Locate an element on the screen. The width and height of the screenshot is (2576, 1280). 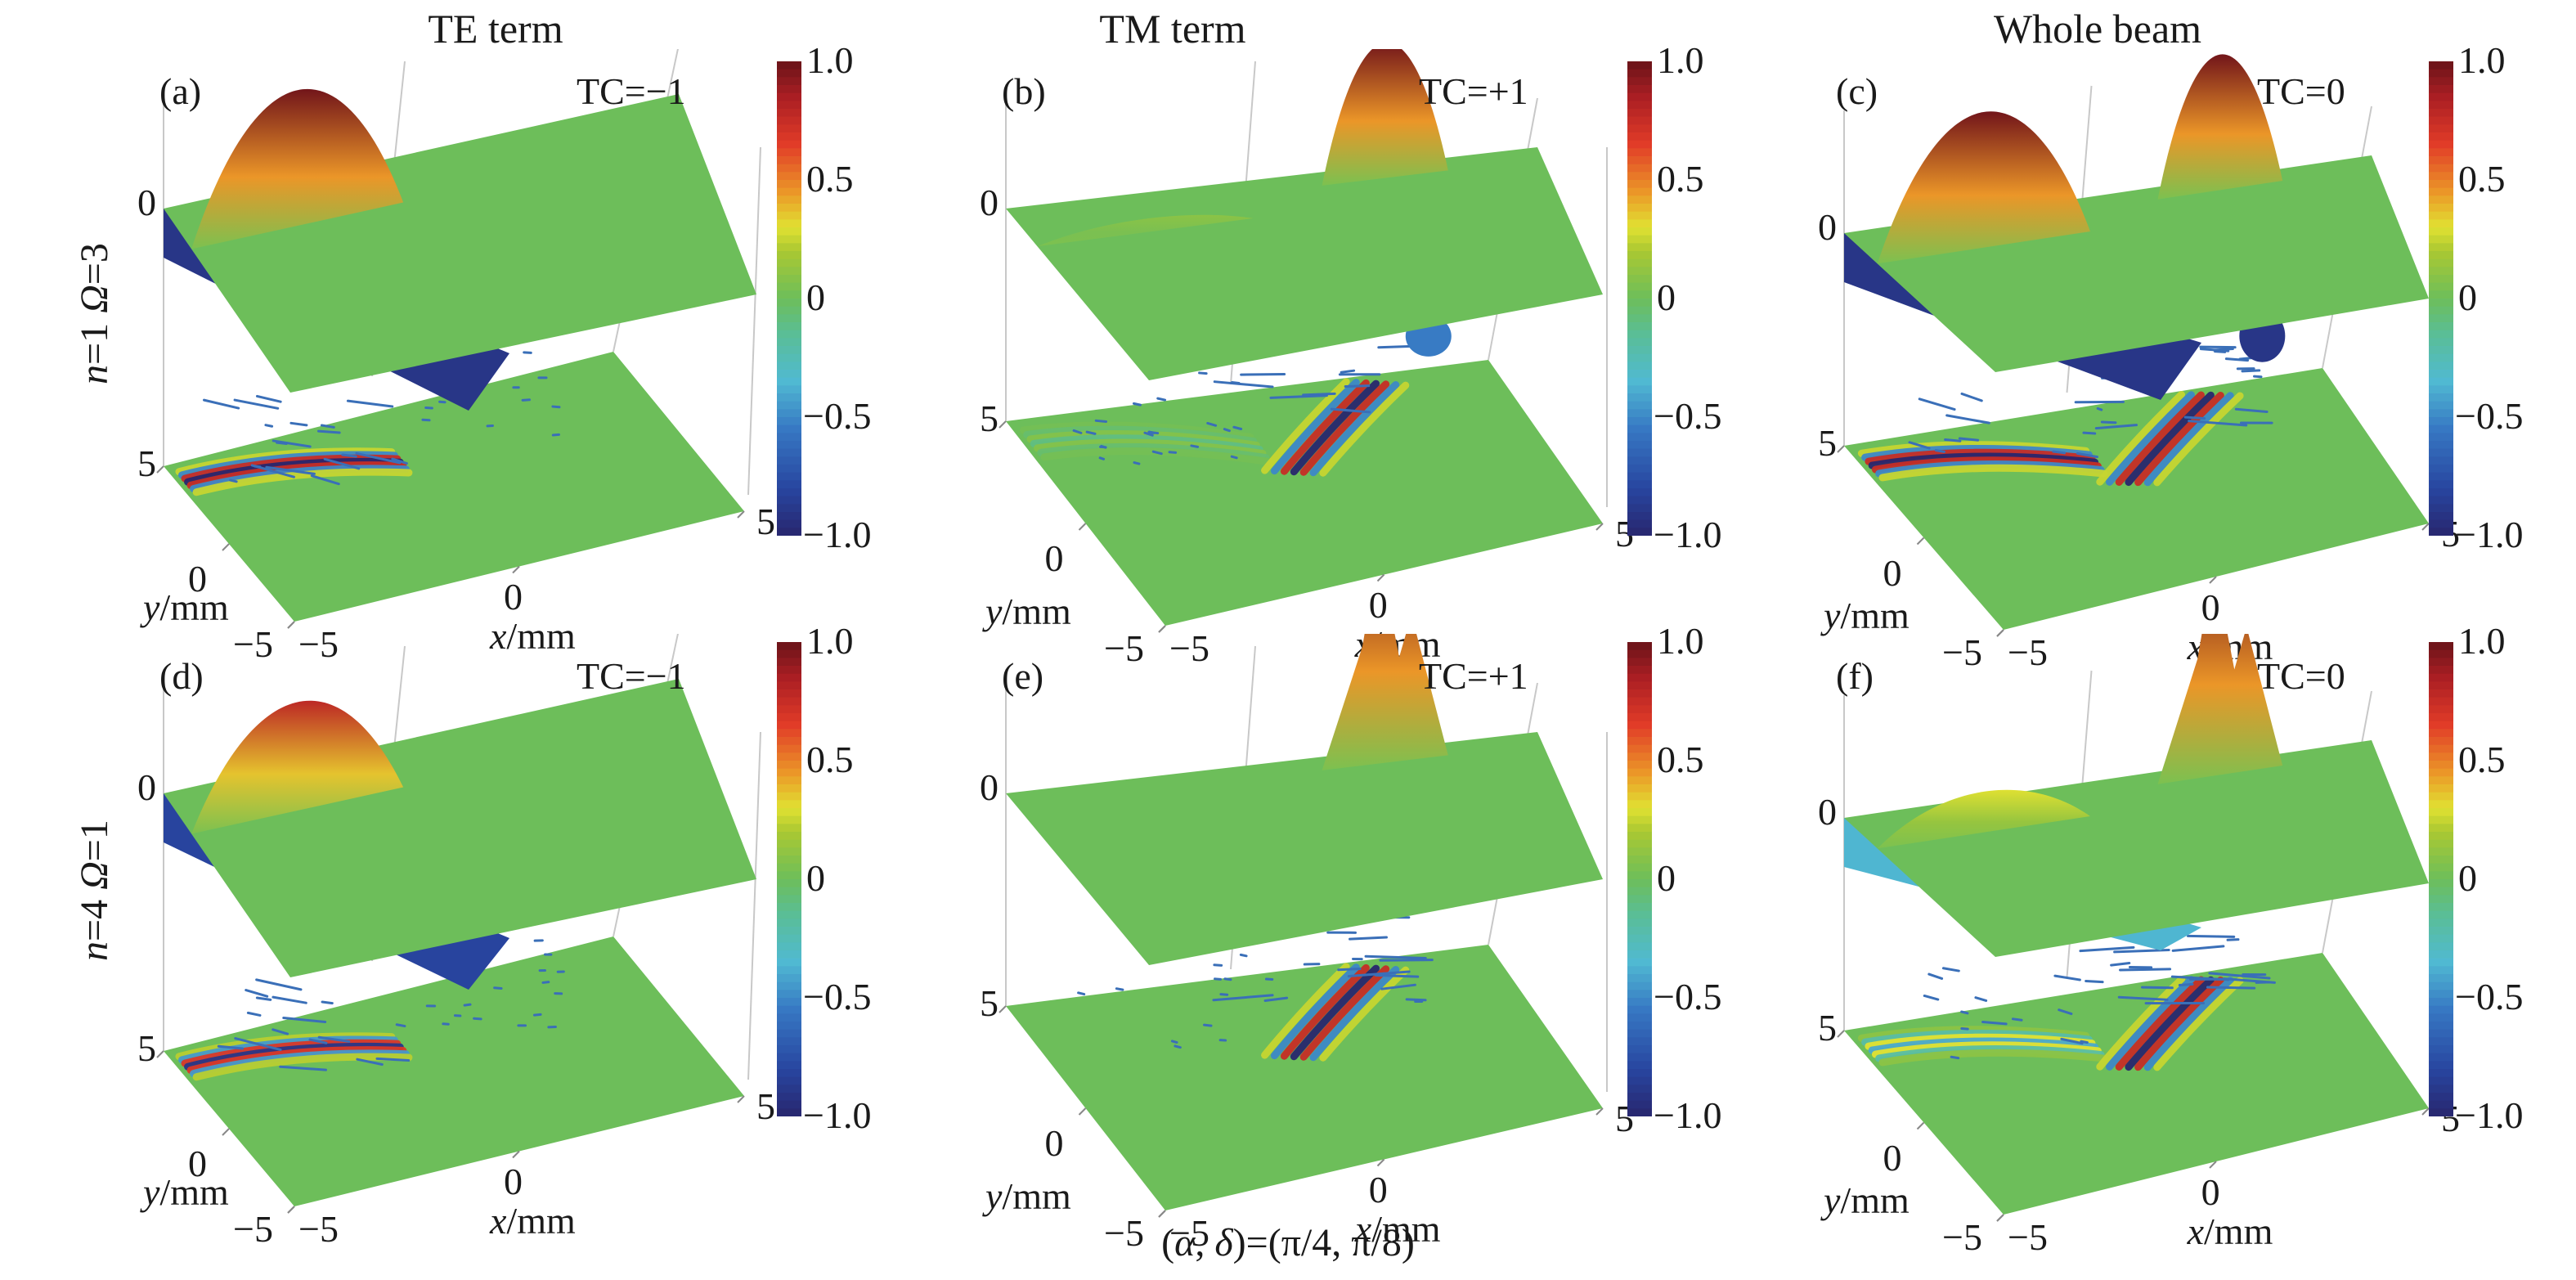
y-tick-max: 5 is located at coordinates (989, 1003).